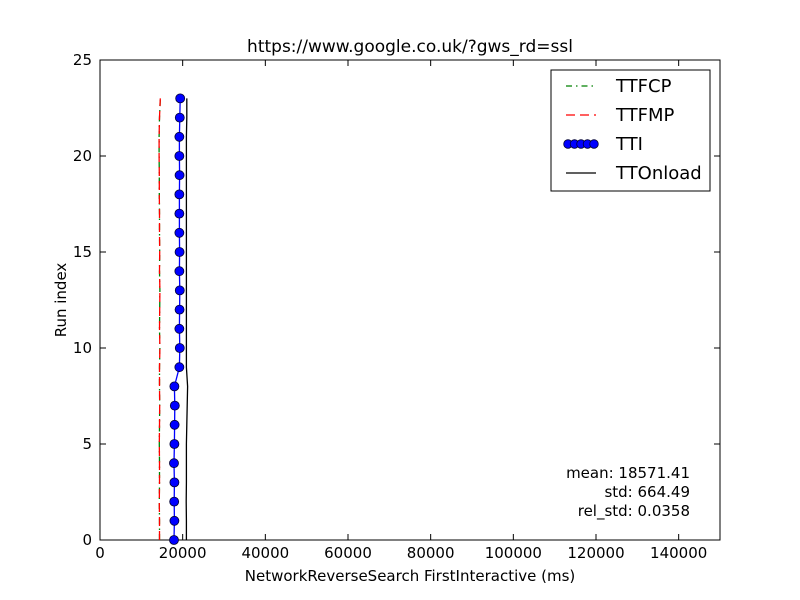  I want to click on series-line-ttfmp, so click(159, 319).